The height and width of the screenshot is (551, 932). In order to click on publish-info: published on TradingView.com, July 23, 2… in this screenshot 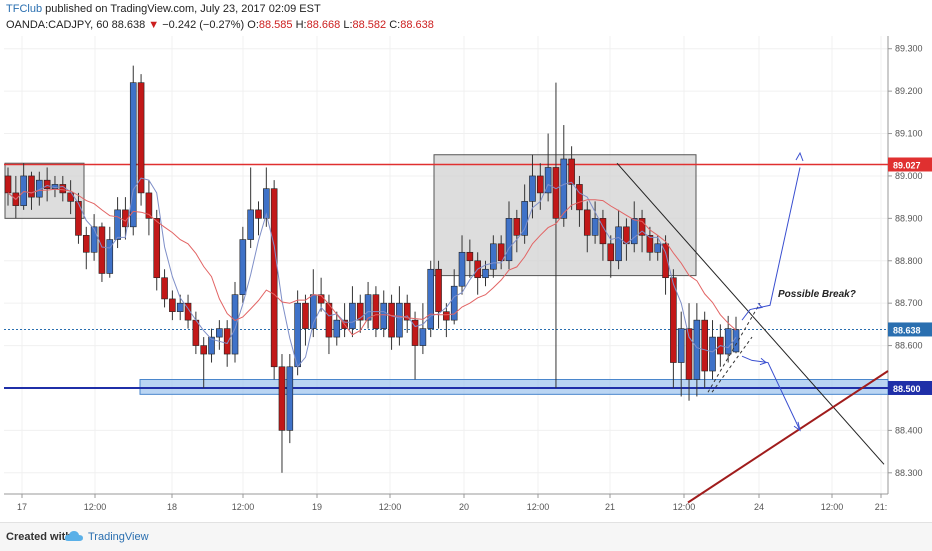, I will do `click(181, 9)`.